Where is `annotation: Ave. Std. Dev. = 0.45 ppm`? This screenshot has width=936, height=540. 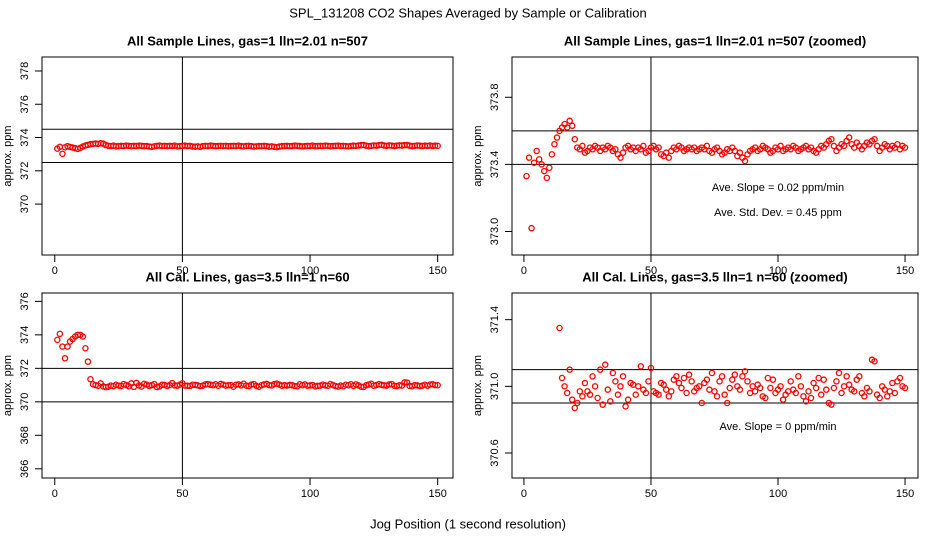 annotation: Ave. Std. Dev. = 0.45 ppm is located at coordinates (778, 213).